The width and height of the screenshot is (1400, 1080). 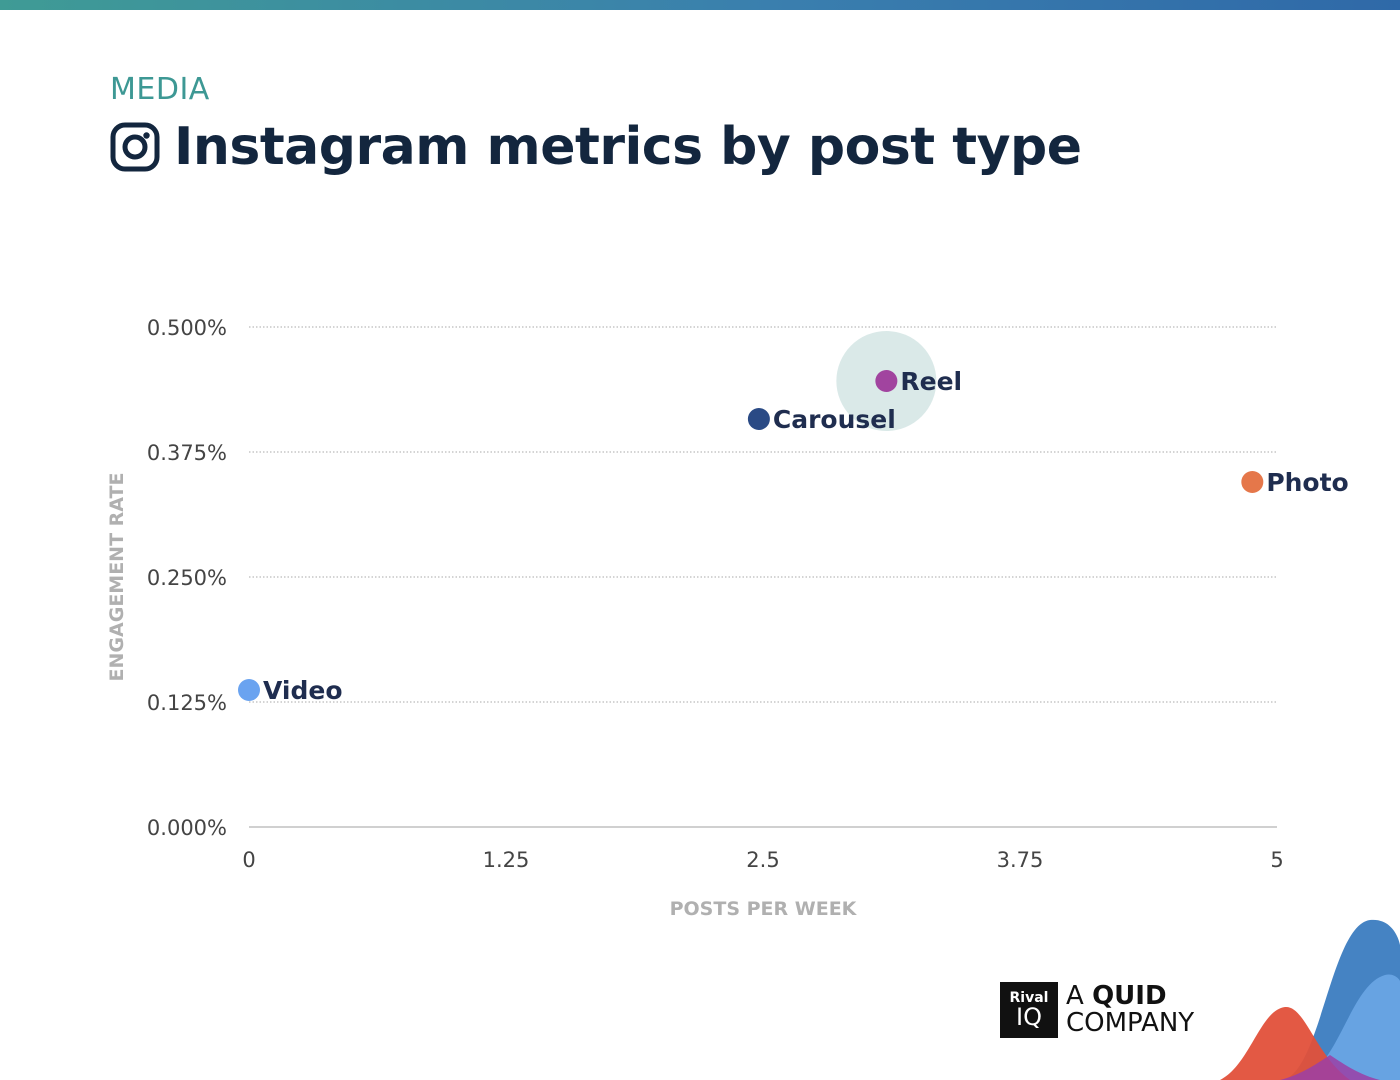 I want to click on x-tick-label: 3.75, so click(x=1020, y=860).